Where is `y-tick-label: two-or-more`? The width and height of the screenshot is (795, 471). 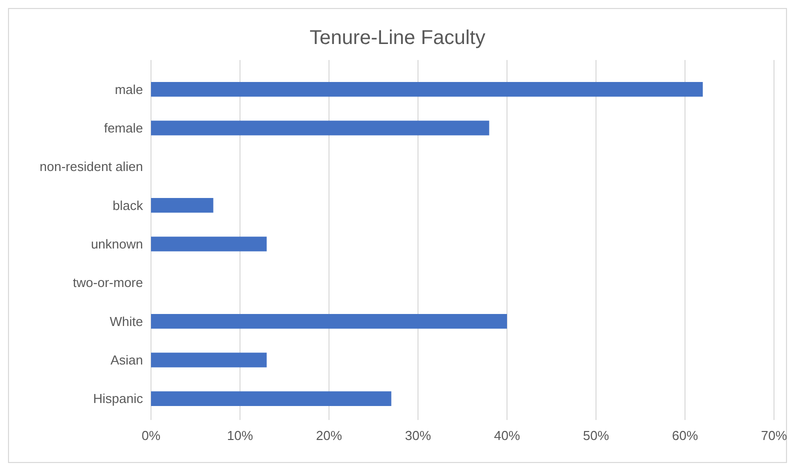 y-tick-label: two-or-more is located at coordinates (107, 282).